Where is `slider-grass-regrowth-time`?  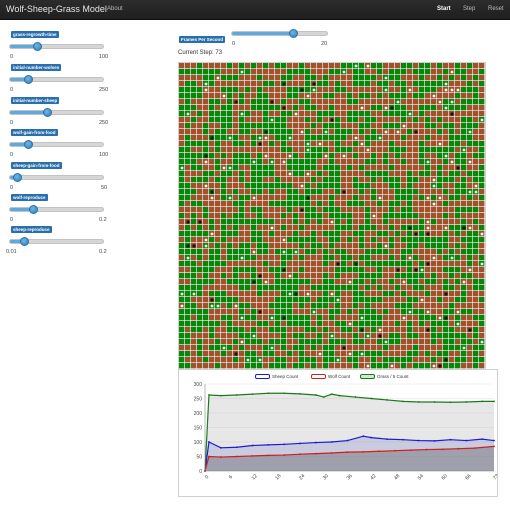
slider-grass-regrowth-time is located at coordinates (56, 46).